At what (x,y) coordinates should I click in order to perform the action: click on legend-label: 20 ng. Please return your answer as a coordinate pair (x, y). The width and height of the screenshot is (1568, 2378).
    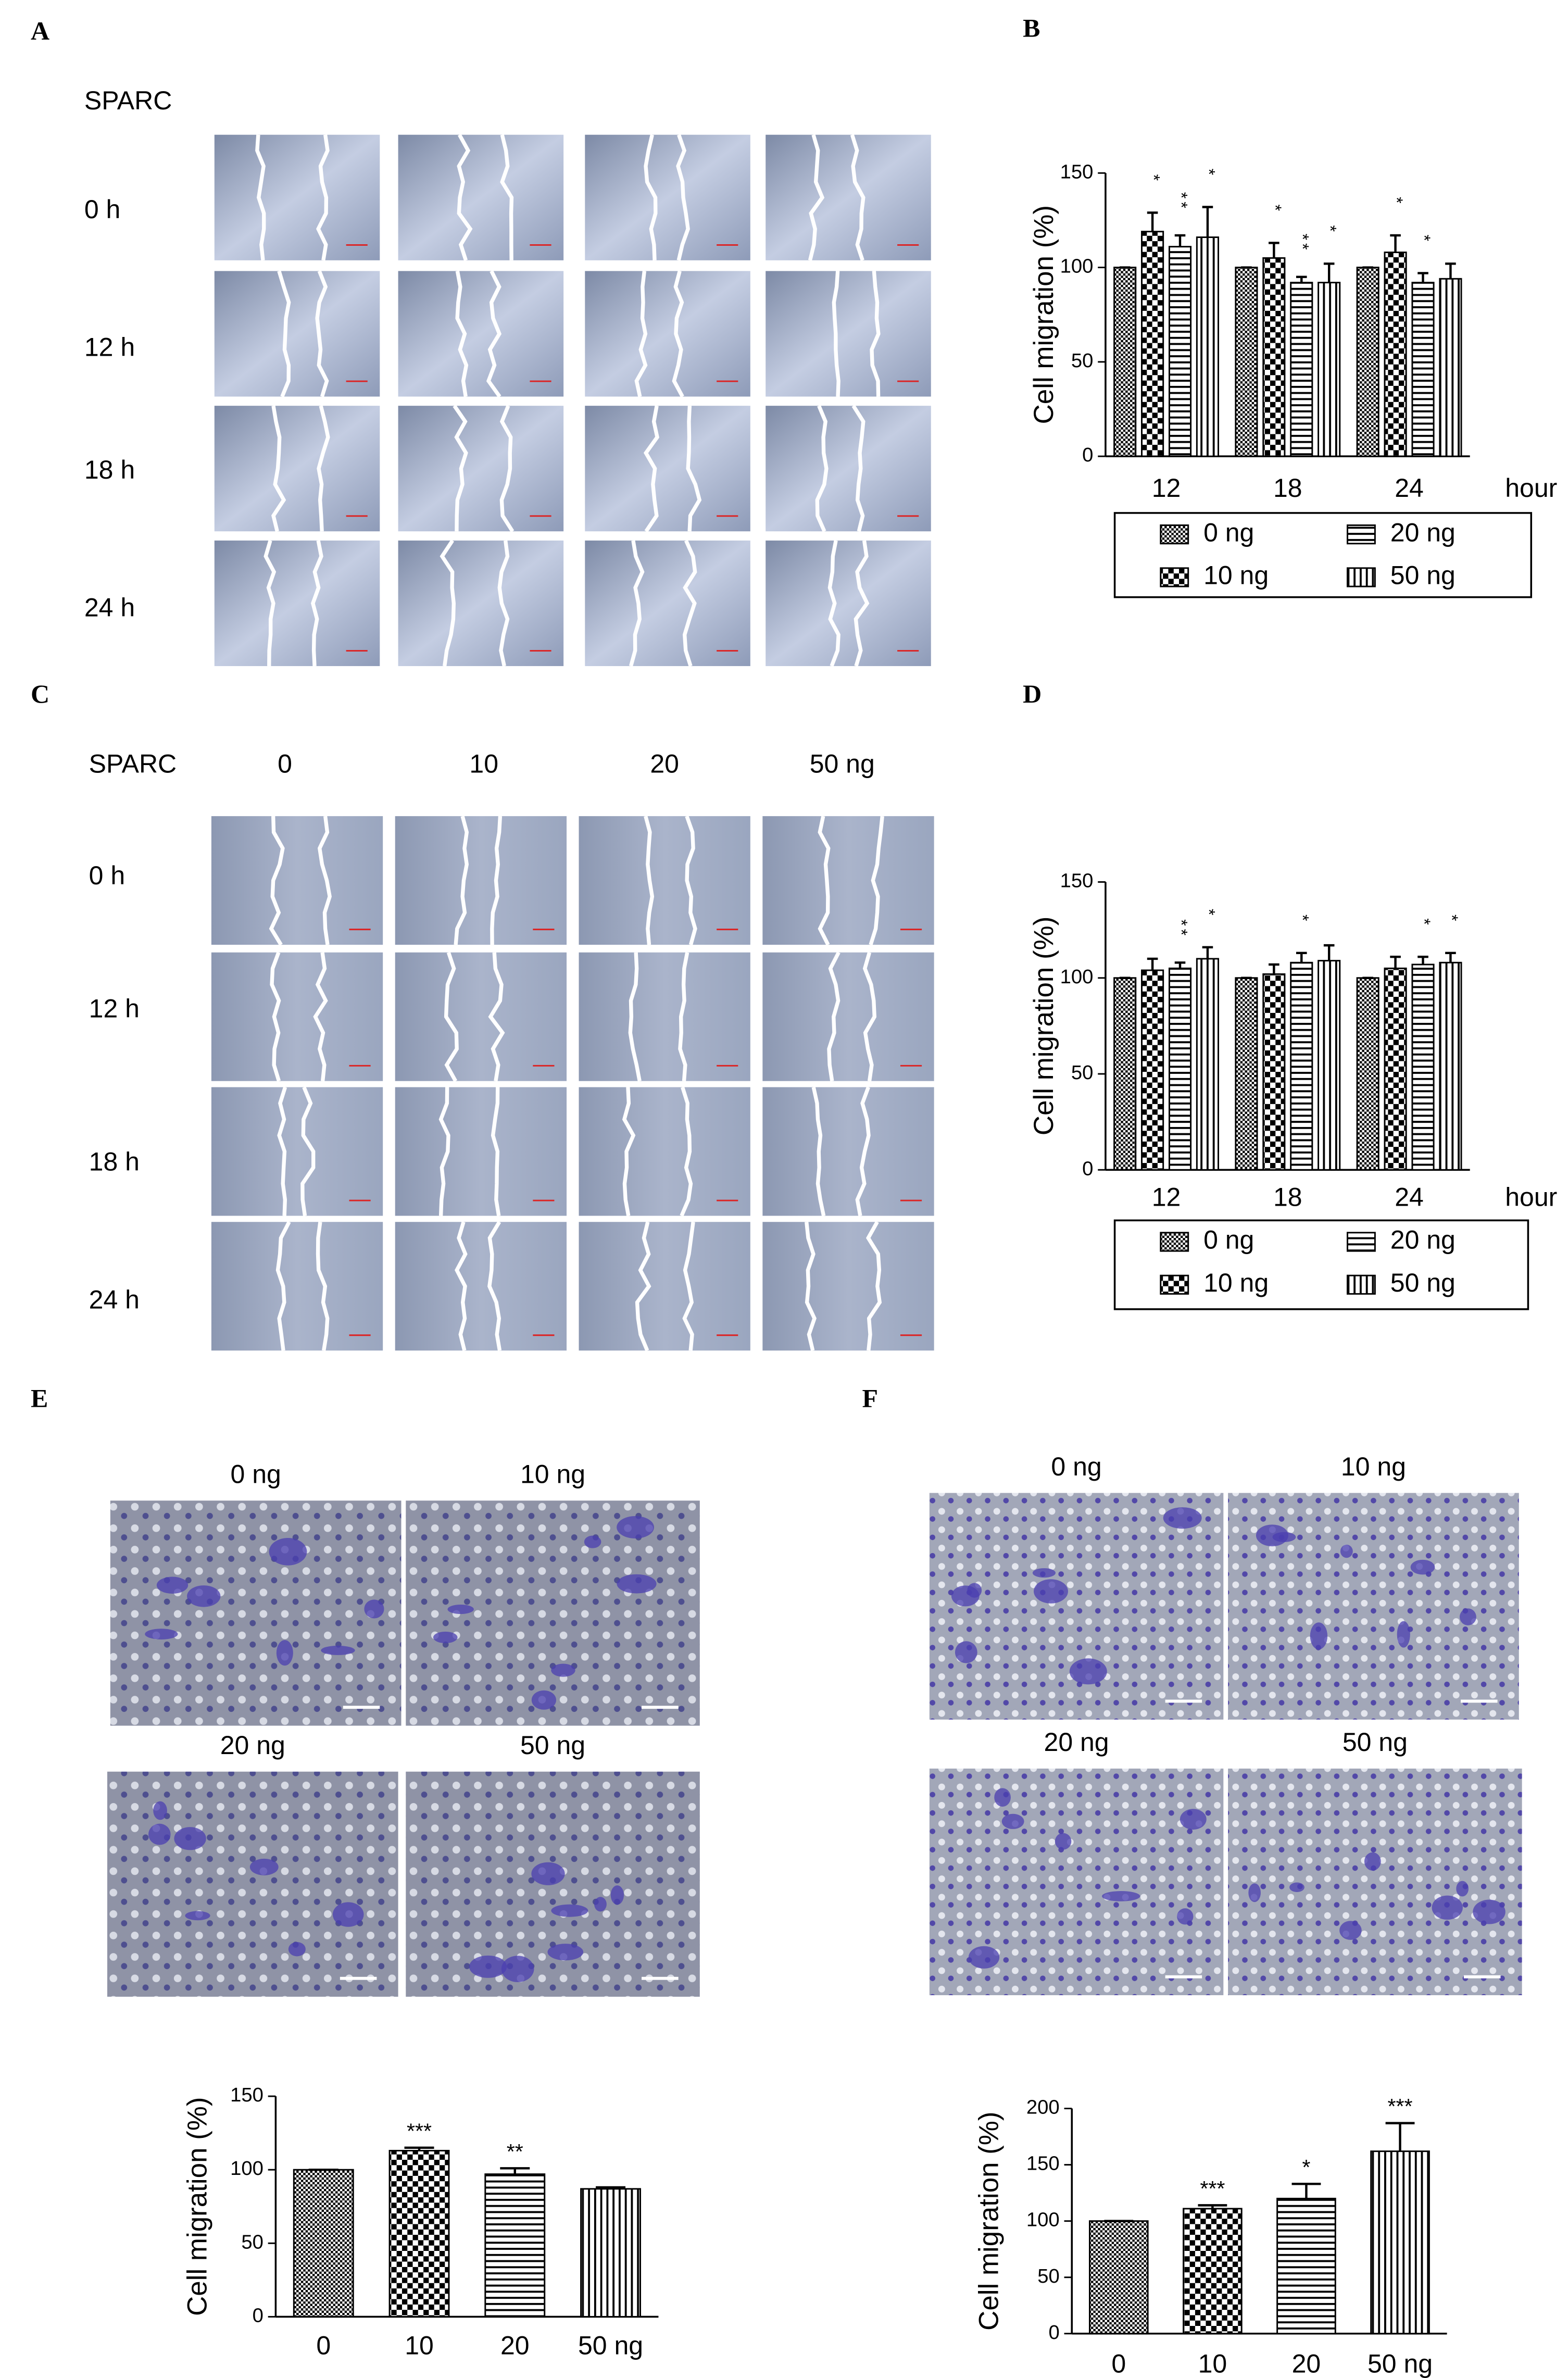
    Looking at the image, I should click on (1423, 1240).